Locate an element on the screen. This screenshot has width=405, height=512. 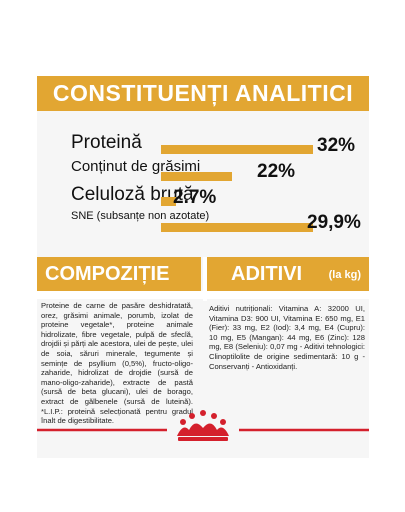
protein-label: Proteină is located at coordinates (106, 142).